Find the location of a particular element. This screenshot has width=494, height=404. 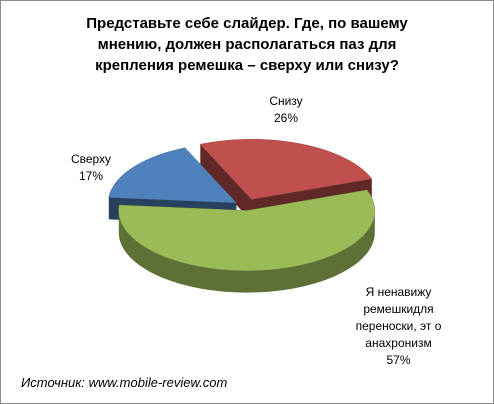

value-label: 26% is located at coordinates (286, 118).